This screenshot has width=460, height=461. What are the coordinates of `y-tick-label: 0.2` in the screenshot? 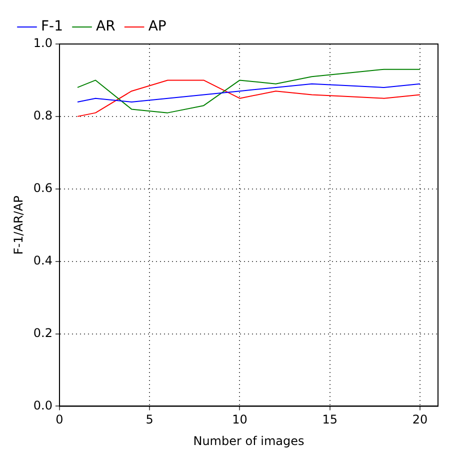 It's located at (42, 333).